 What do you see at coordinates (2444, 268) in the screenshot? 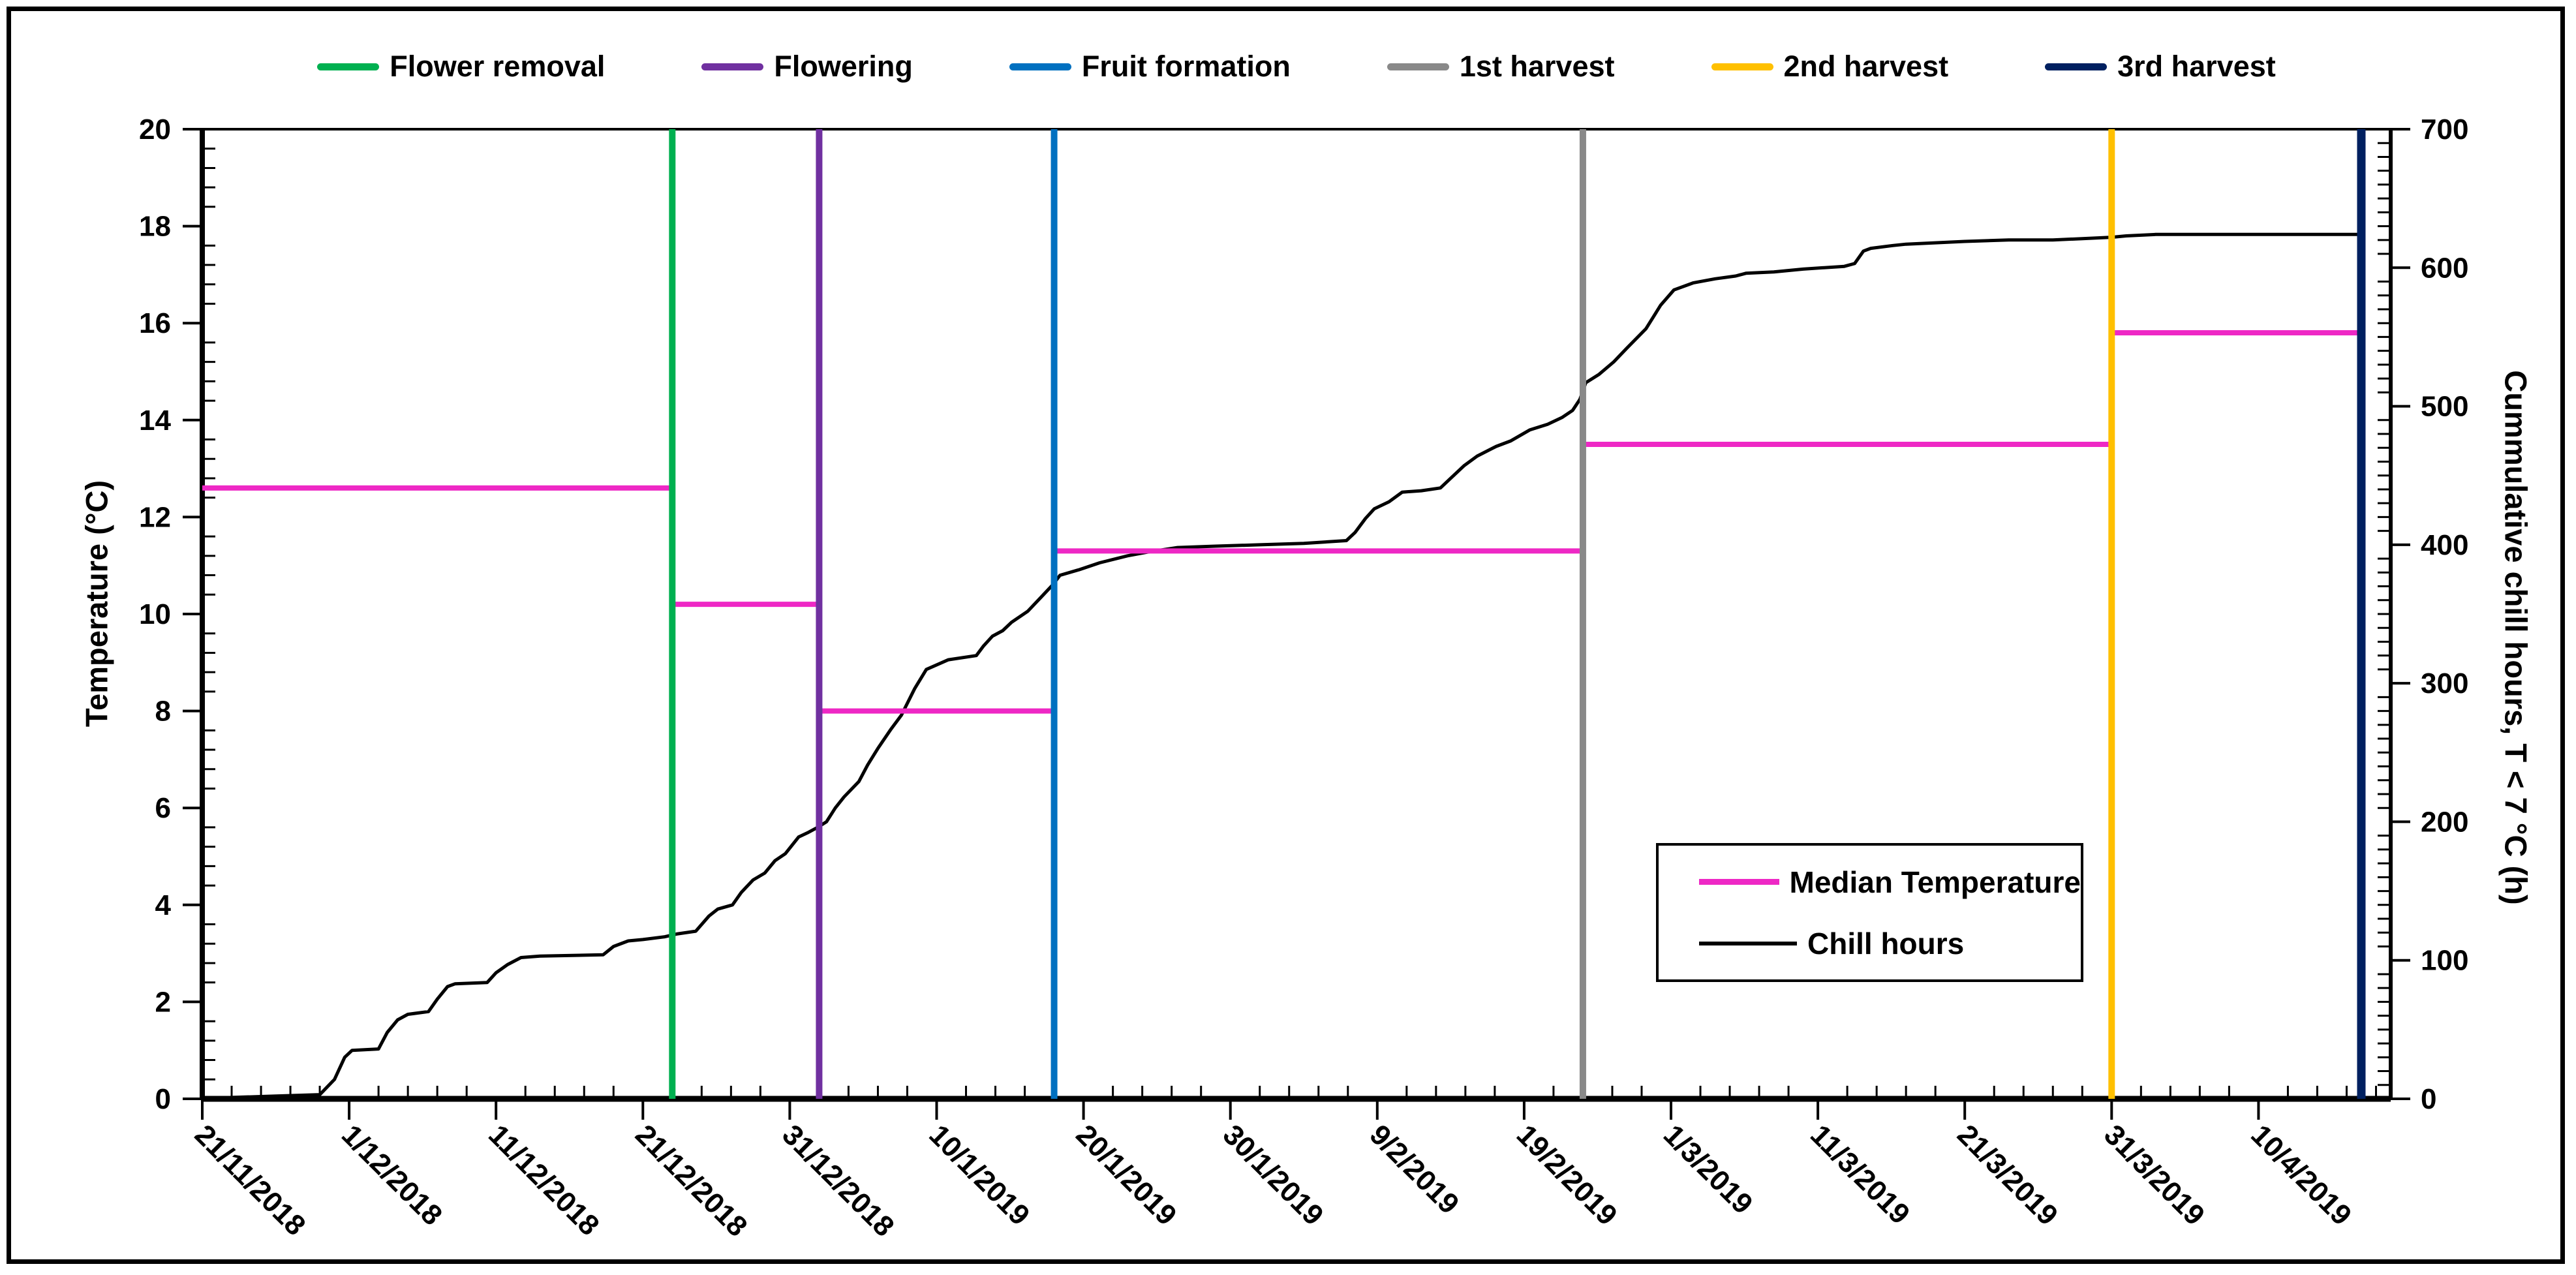
I see `y-right-tick-label: 600` at bounding box center [2444, 268].